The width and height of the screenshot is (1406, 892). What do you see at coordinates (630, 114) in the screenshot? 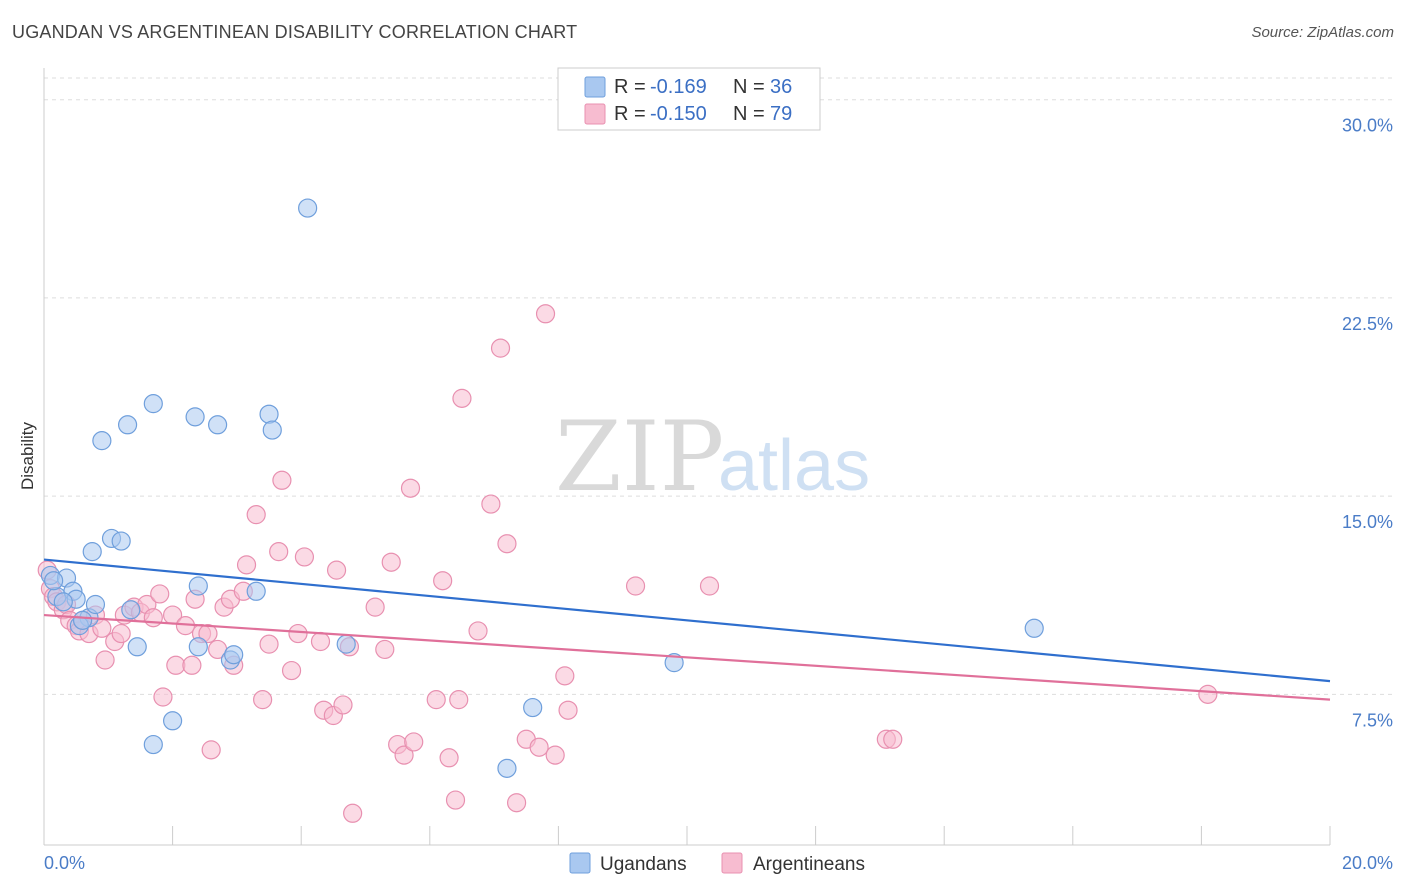
I see `legend-argentineans-r-label: R =` at bounding box center [630, 114].